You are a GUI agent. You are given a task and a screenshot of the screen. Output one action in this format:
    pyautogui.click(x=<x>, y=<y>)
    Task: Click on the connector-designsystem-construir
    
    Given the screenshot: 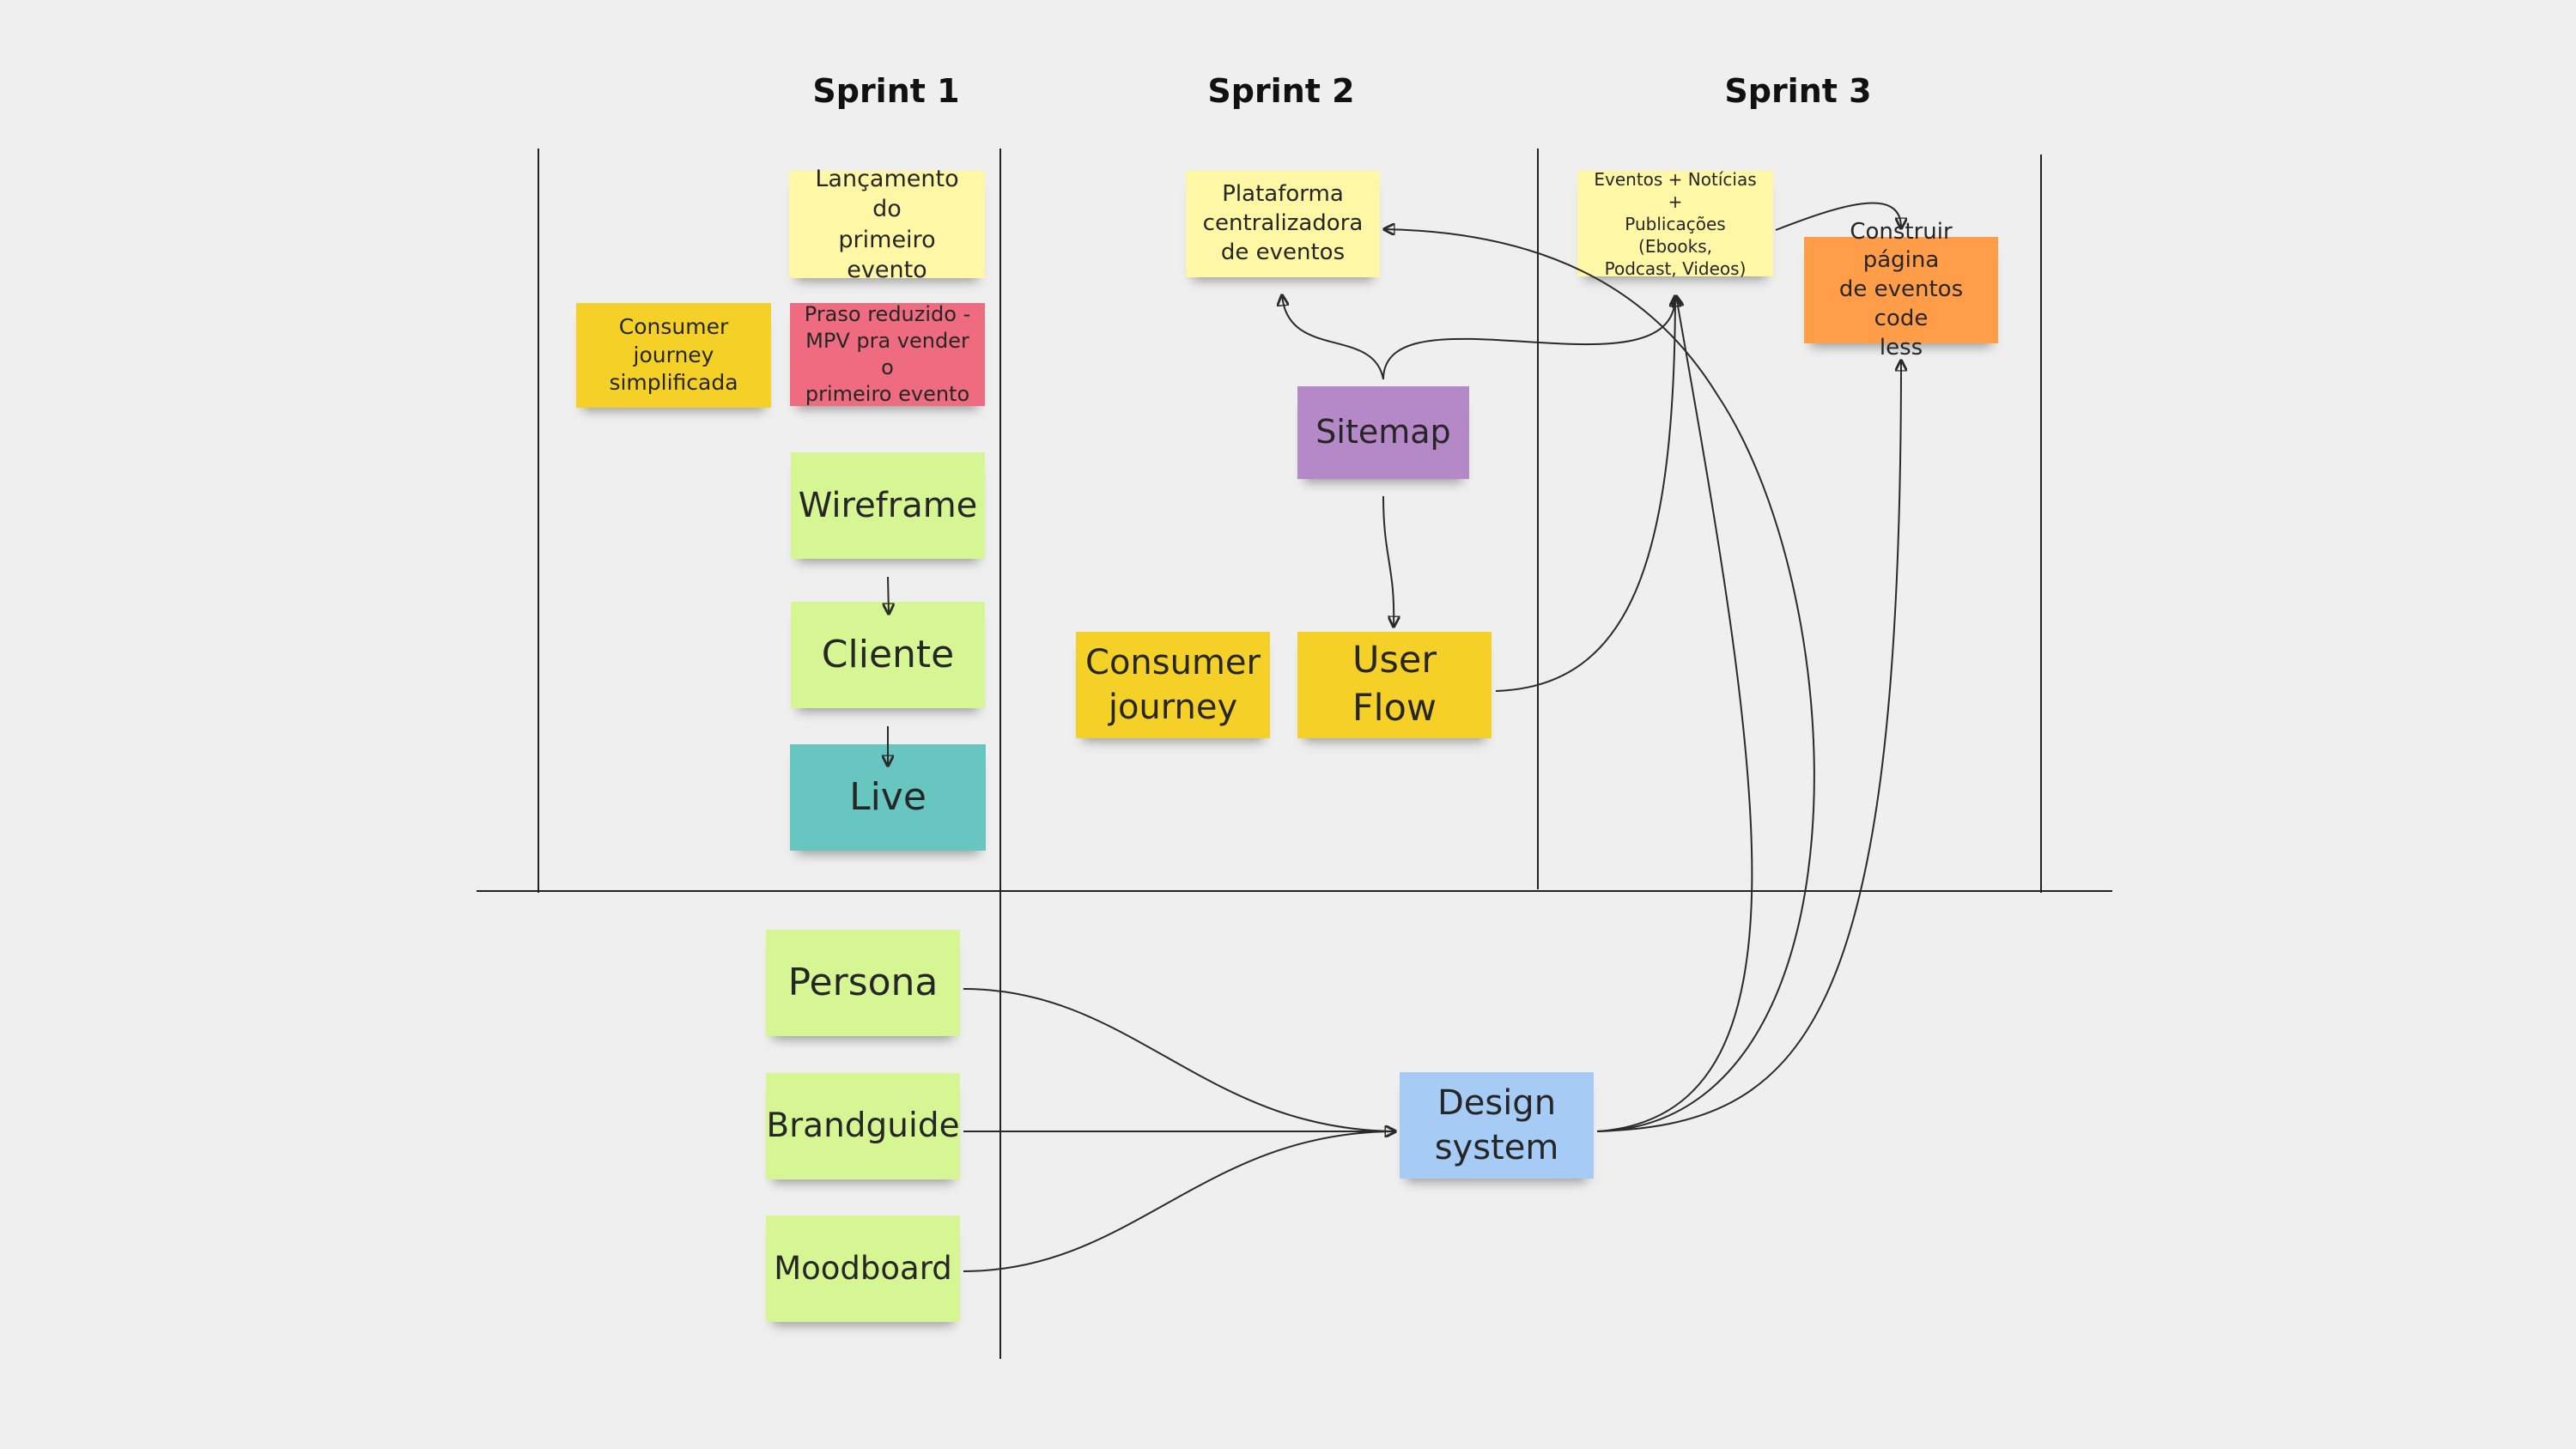 What is the action you would take?
    pyautogui.click(x=1748, y=746)
    